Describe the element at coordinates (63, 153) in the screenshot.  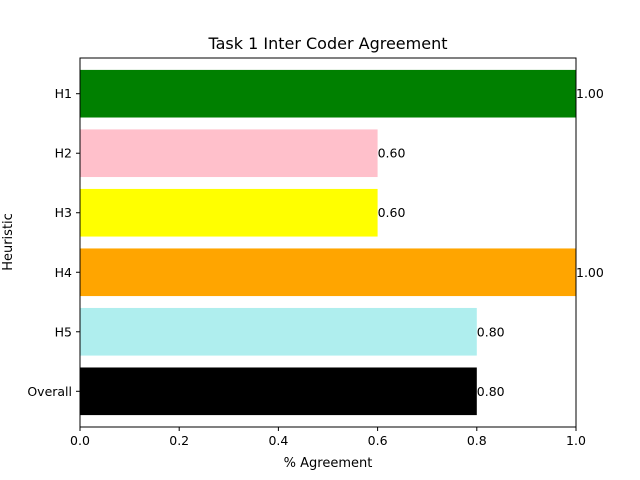
I see `y-tick-label: H2` at that location.